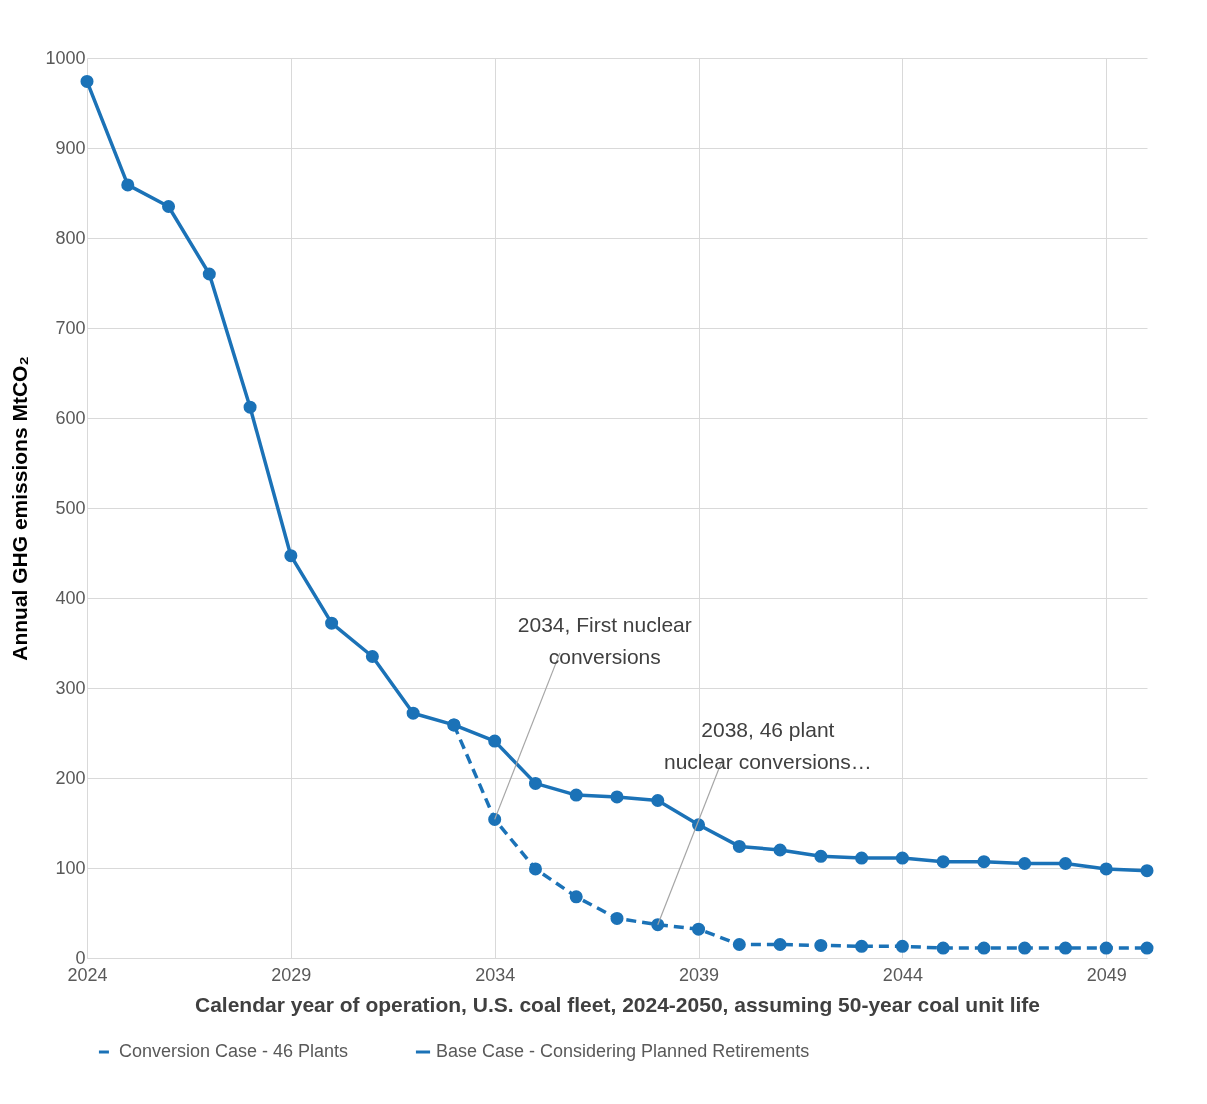  Describe the element at coordinates (70, 687) in the screenshot. I see `y-tick-label: 300` at that location.